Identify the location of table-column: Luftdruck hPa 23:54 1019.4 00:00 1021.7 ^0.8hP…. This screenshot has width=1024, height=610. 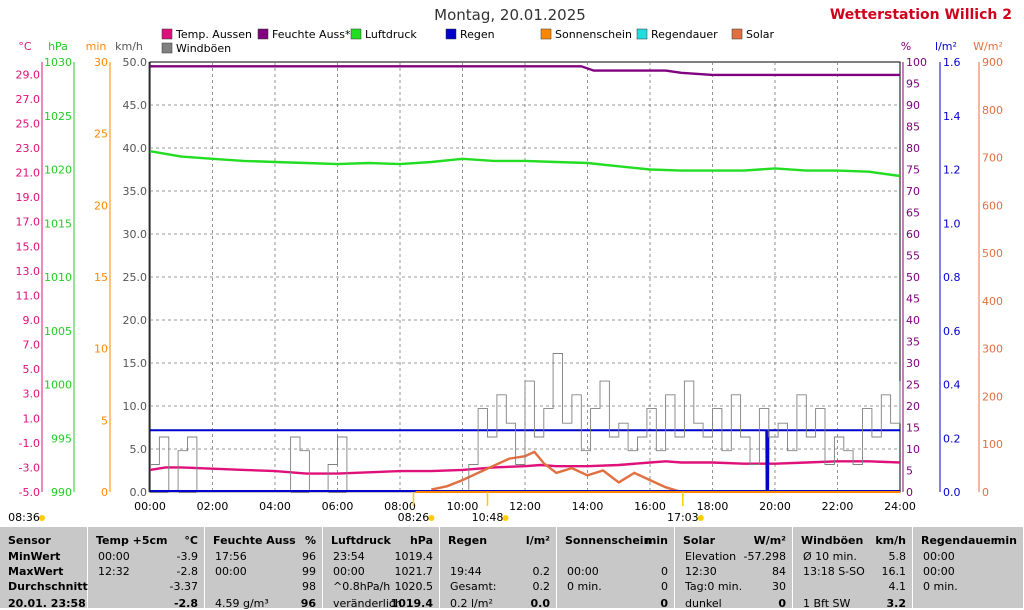
(381, 568).